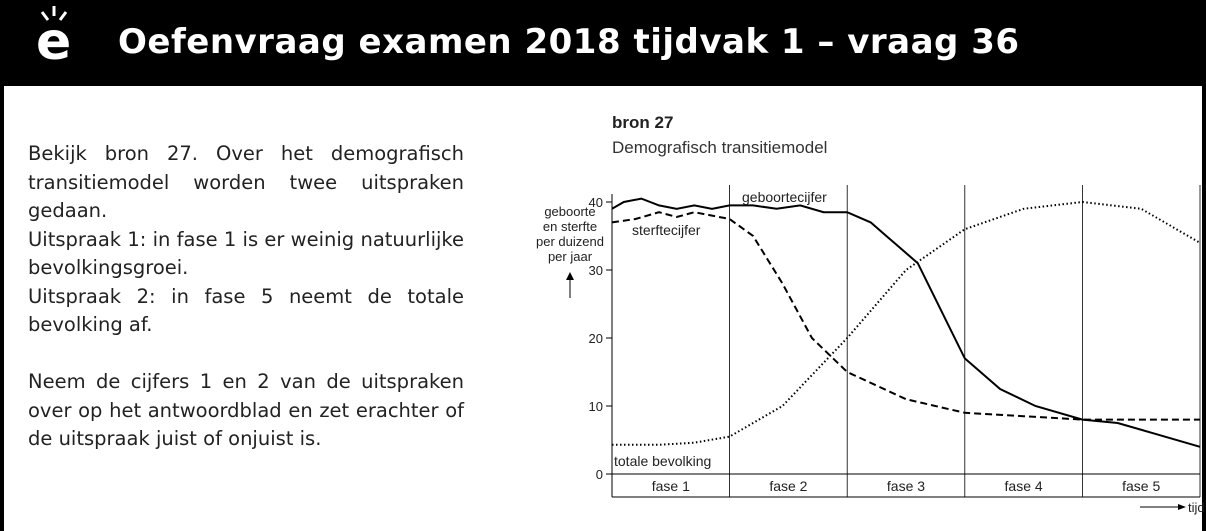 The height and width of the screenshot is (531, 1206). I want to click on label-bg, so click(671, 461).